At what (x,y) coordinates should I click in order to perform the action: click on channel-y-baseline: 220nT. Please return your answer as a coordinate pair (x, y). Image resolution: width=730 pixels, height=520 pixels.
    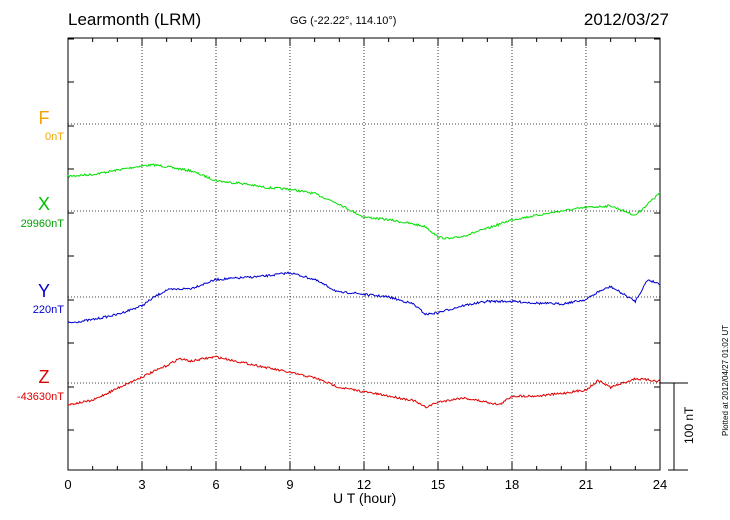
    Looking at the image, I should click on (48, 310).